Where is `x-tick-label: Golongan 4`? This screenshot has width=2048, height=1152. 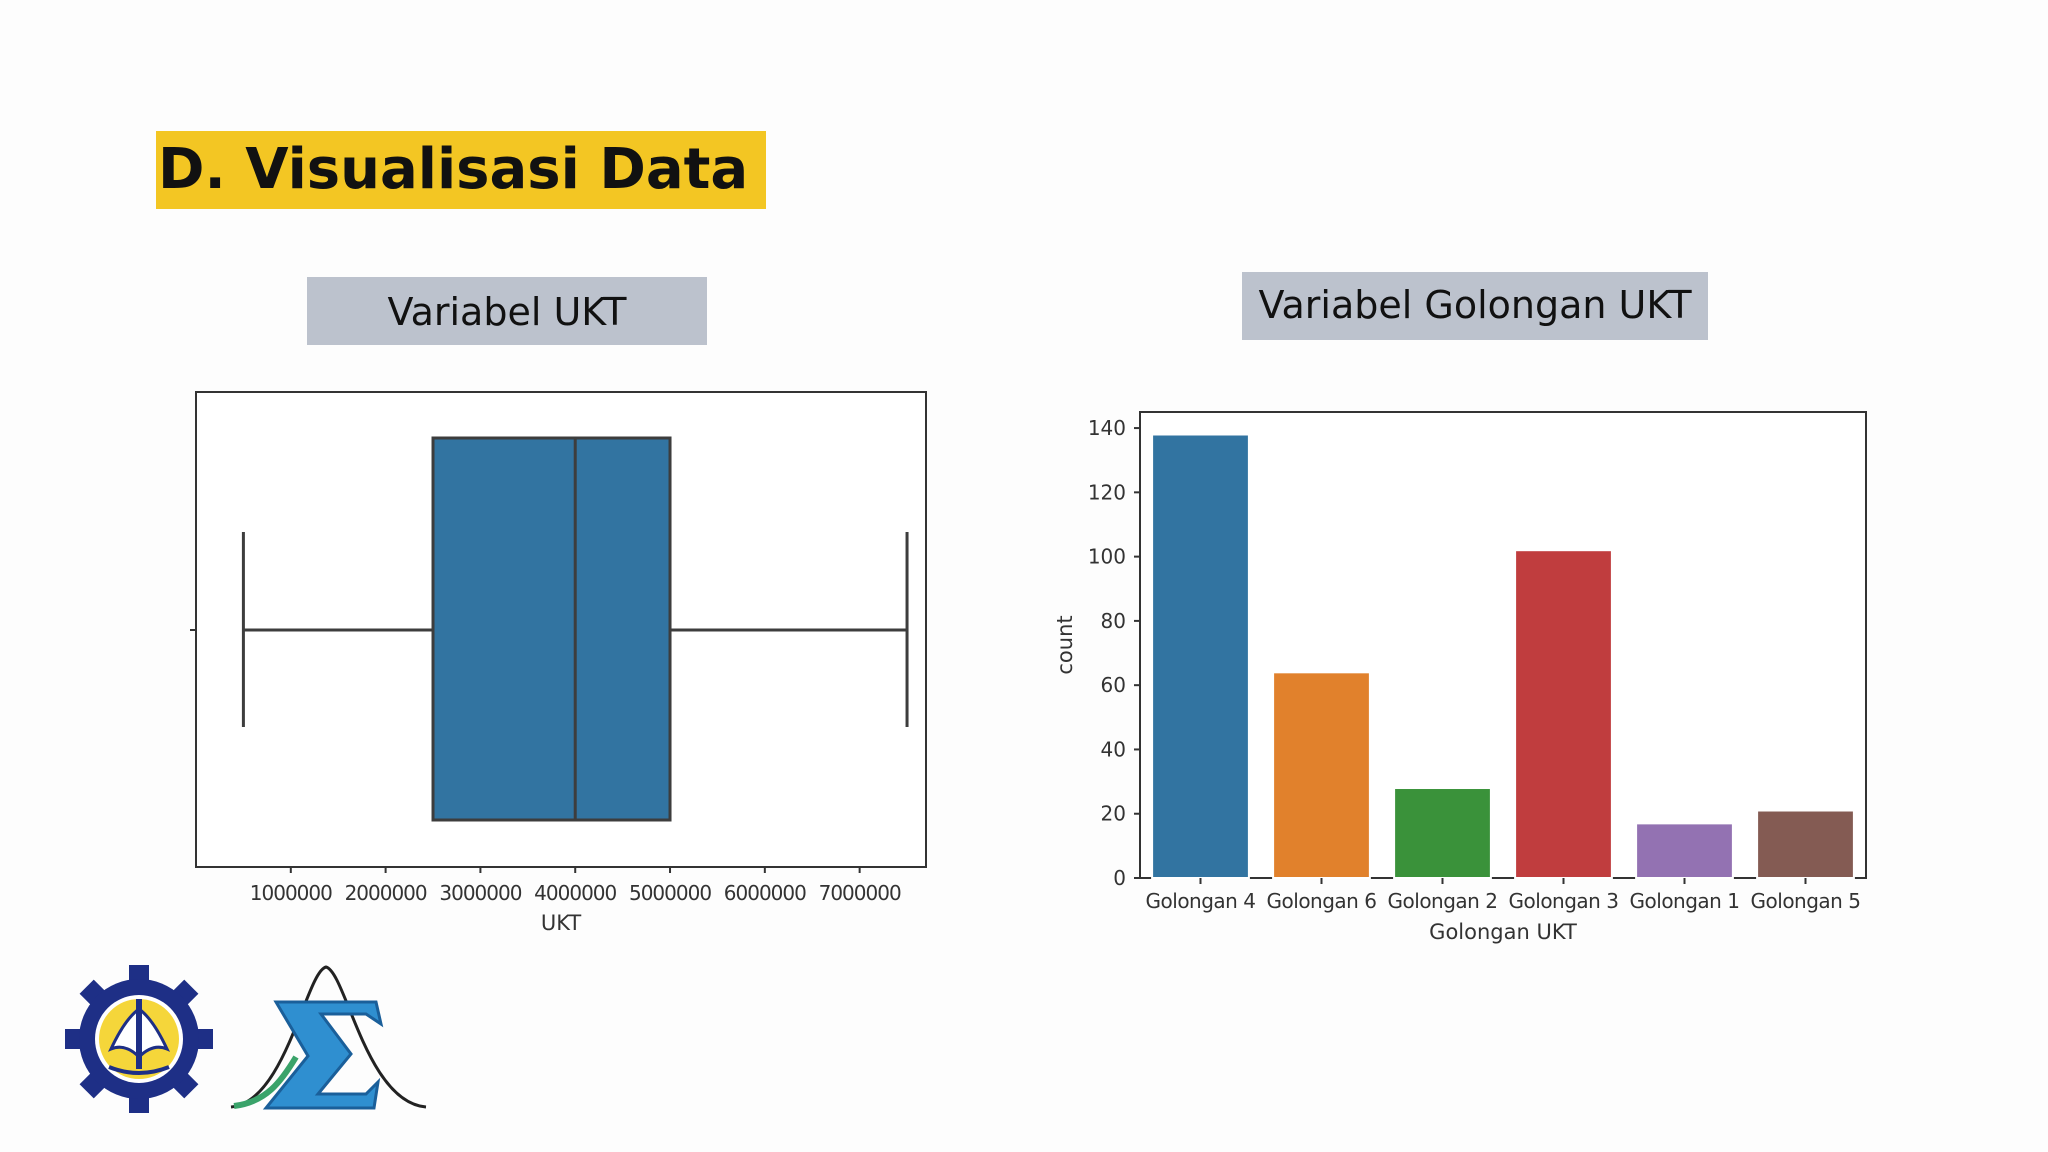 x-tick-label: Golongan 4 is located at coordinates (1201, 901).